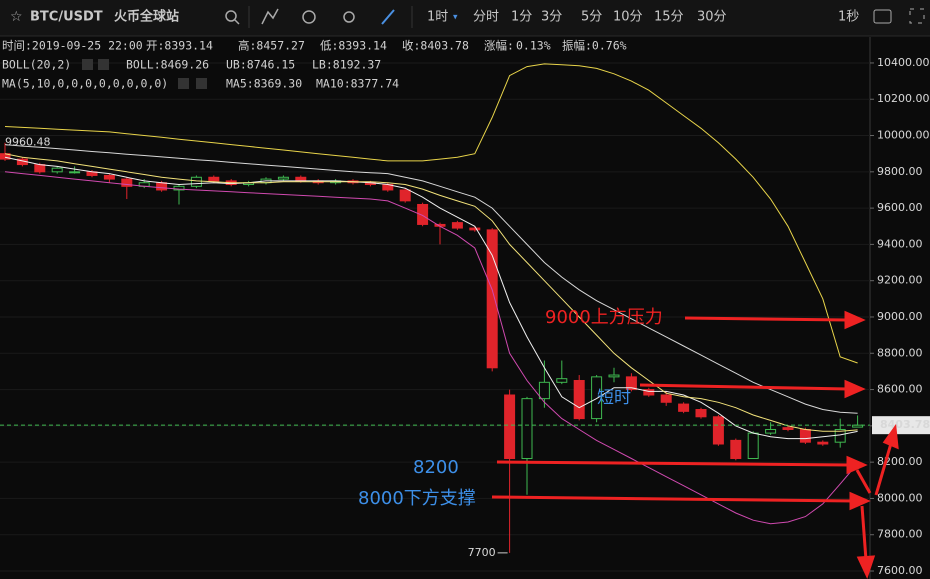 The image size is (930, 579). I want to click on interval-button: 15分, so click(669, 17).